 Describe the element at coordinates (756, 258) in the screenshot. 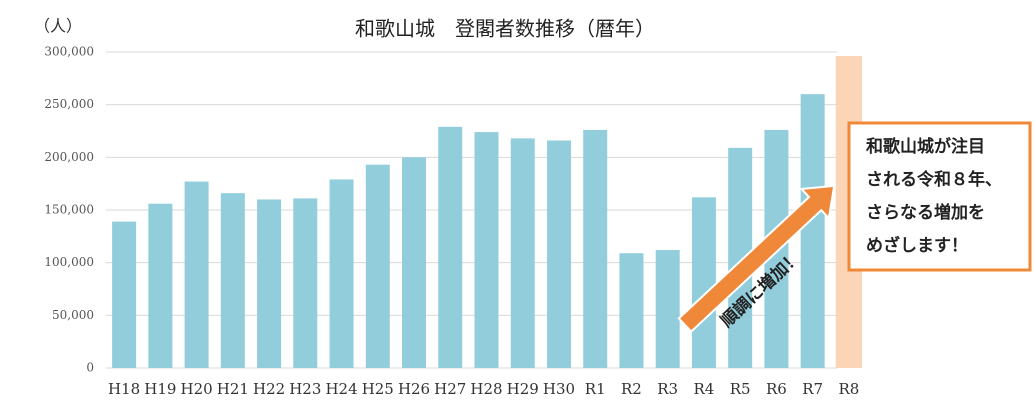

I see `arrow-shape` at that location.